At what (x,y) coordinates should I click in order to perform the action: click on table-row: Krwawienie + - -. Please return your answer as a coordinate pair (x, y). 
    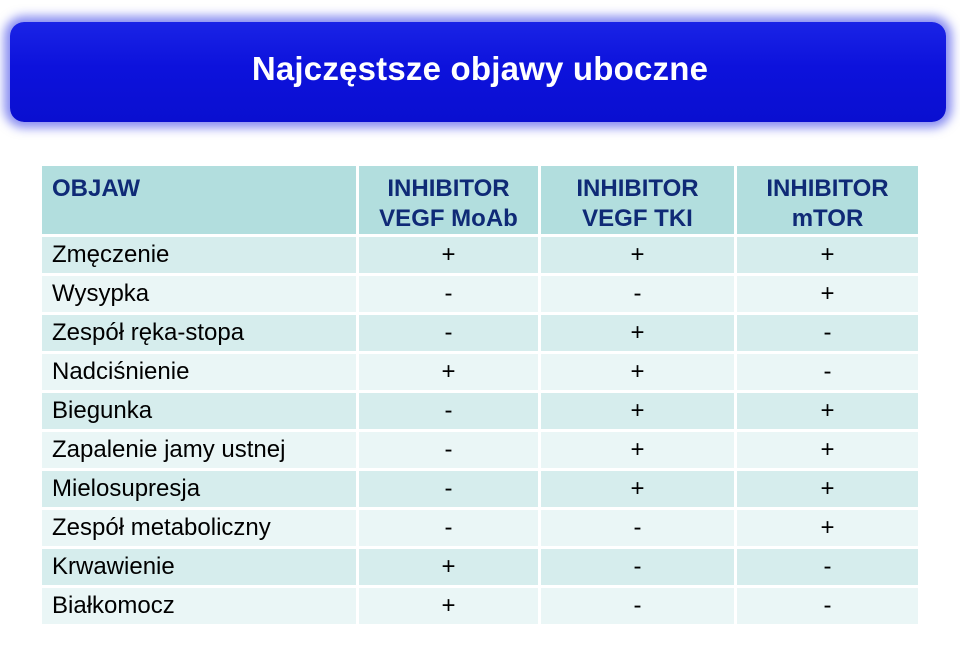
    Looking at the image, I should click on (480, 568).